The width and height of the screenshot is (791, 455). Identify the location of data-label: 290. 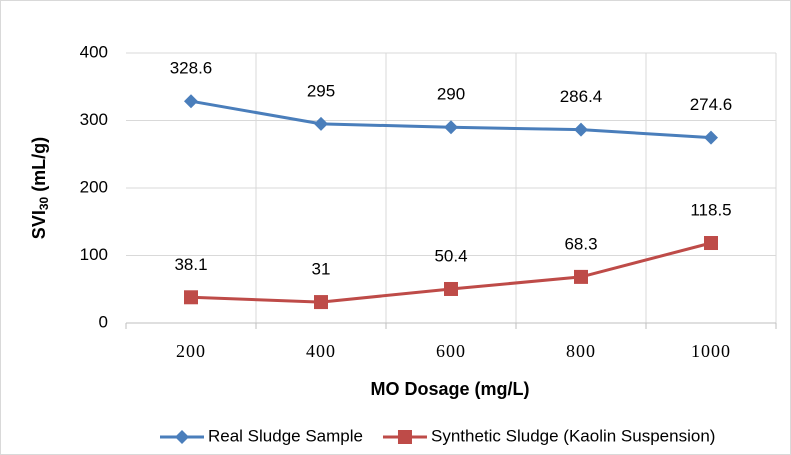
(451, 94).